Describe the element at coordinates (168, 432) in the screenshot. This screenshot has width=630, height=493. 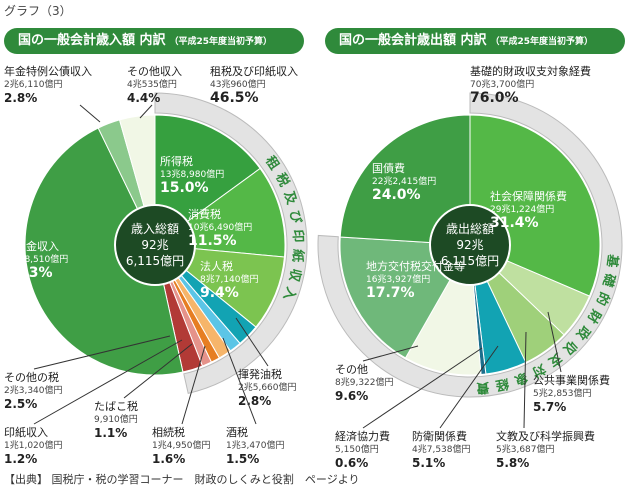
I see `revenue-label-name-5: 相続税` at that location.